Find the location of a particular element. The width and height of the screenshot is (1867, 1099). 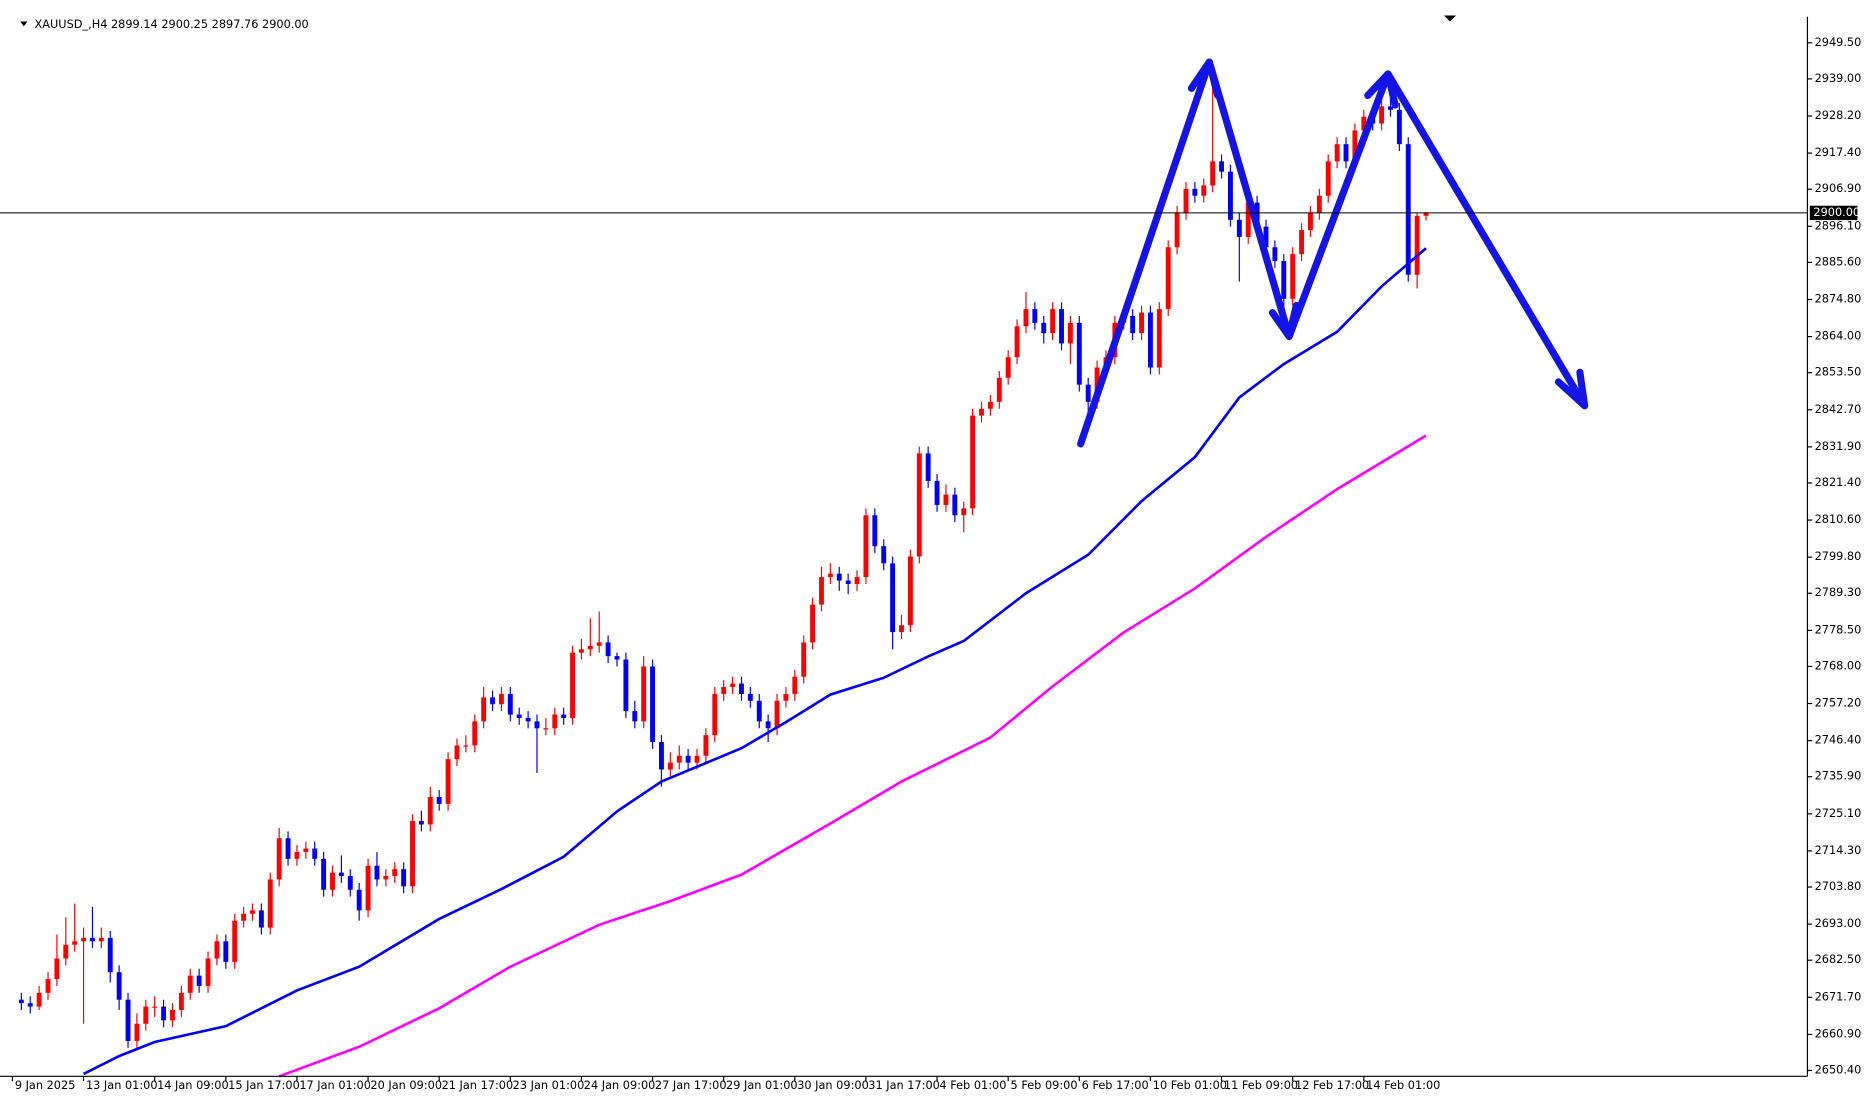

collapse-toggle is located at coordinates (24, 24).